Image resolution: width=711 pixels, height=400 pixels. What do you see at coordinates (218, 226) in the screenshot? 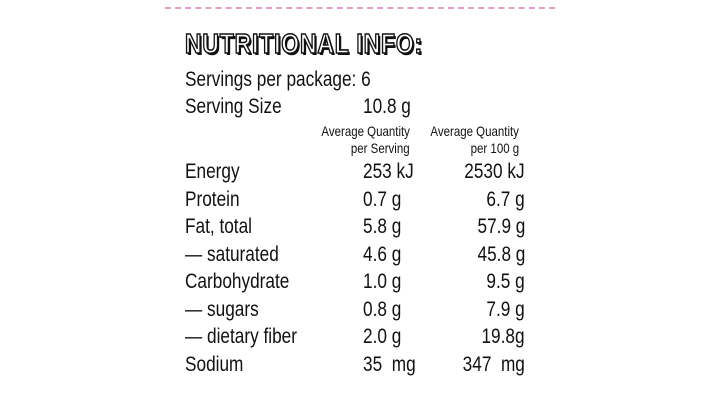
I see `row-label: Fat, total` at bounding box center [218, 226].